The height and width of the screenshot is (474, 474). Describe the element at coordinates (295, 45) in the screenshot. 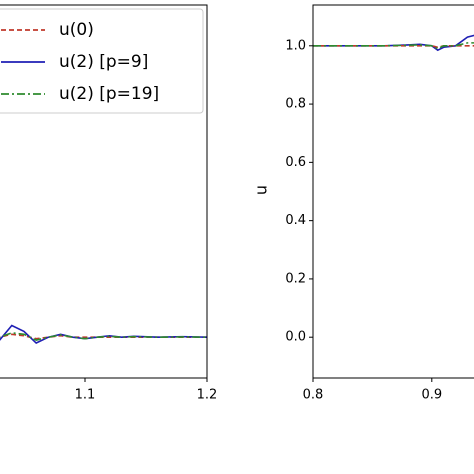

I see `y-tick-label: 1.0` at that location.